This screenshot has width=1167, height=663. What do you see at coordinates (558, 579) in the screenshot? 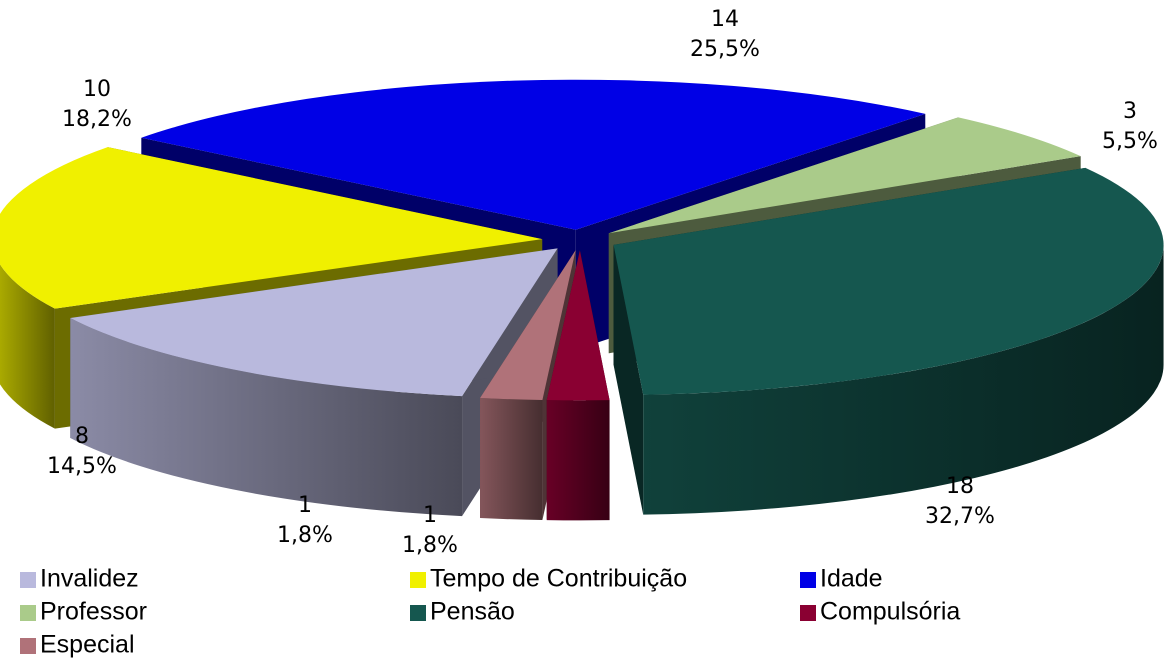
I see `legend-label: Tempo de Contribuição` at bounding box center [558, 579].